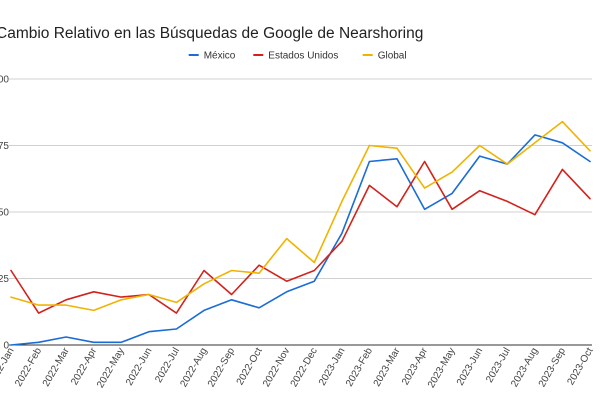 This screenshot has height=400, width=600. What do you see at coordinates (84, 366) in the screenshot?
I see `x-tick-label: 2022-Apr` at bounding box center [84, 366].